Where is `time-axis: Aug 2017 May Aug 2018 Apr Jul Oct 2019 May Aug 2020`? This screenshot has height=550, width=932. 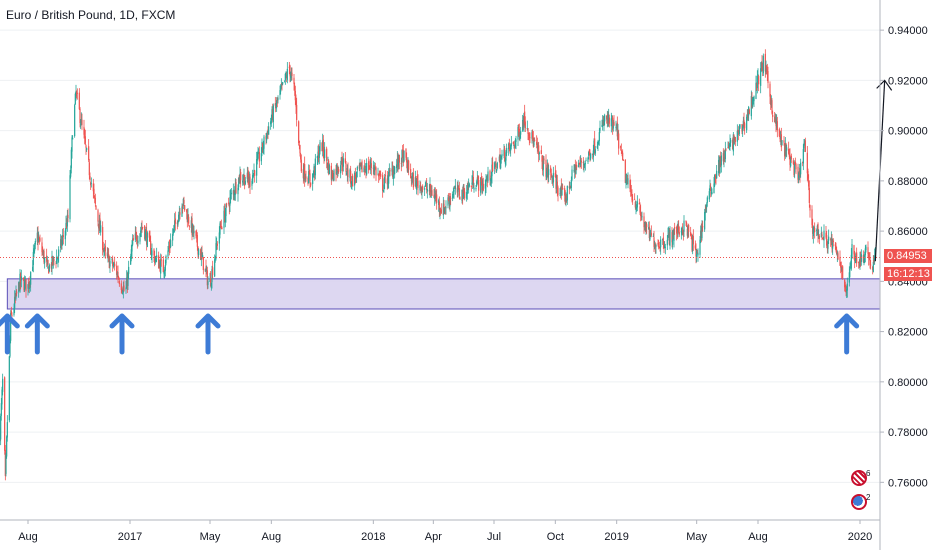 time-axis: Aug 2017 May Aug 2018 Apr Jul Oct 2019 May Aug 2020 is located at coordinates (440, 531).